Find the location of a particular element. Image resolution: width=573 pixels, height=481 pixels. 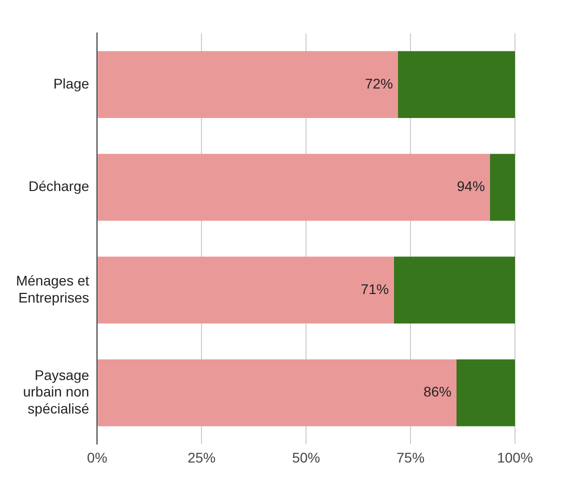

data-label: 86% is located at coordinates (437, 392).